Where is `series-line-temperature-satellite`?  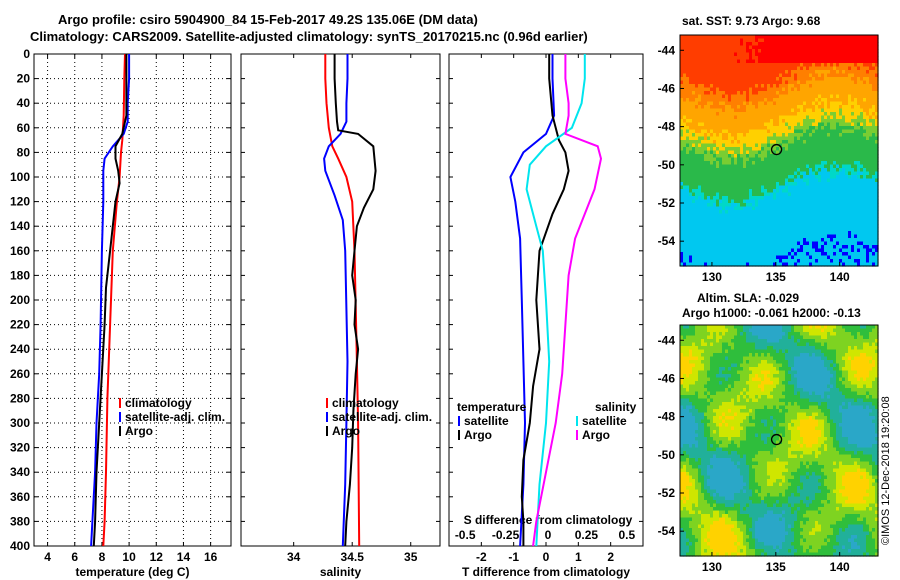
series-line-temperature-satellite is located at coordinates (532, 300).